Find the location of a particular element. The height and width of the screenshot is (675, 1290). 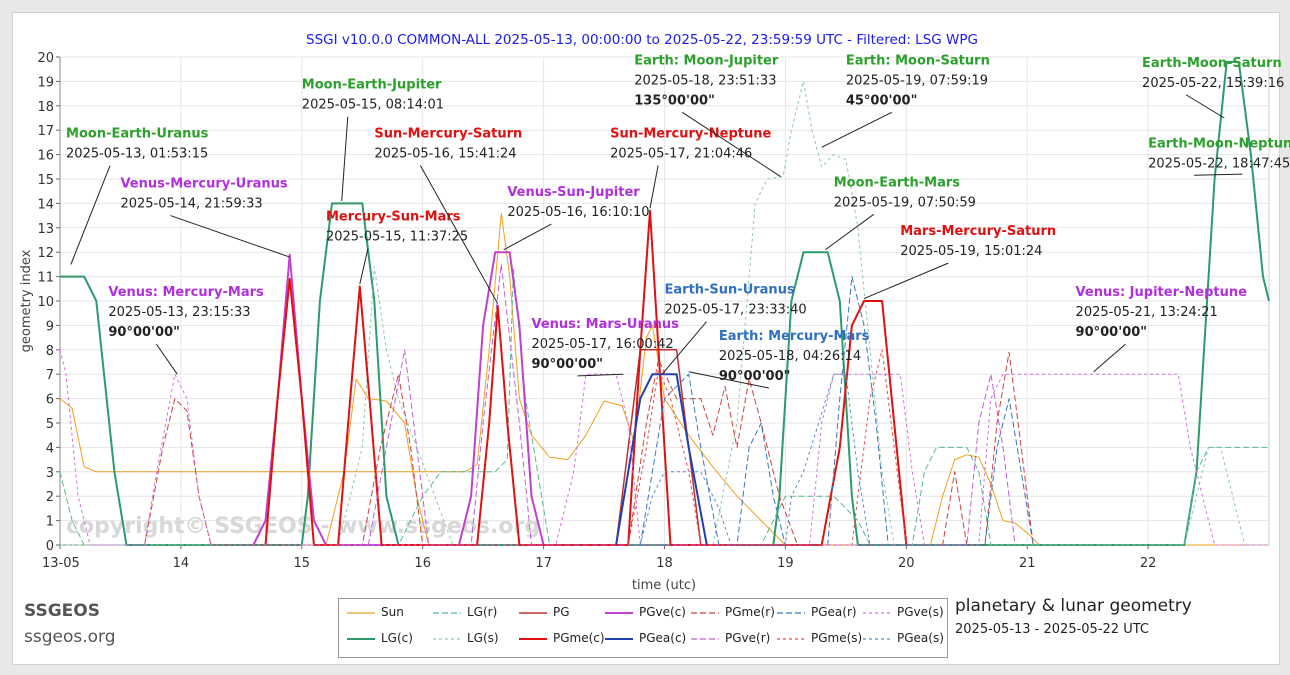

y-tick-label: 18 is located at coordinates (45, 107).